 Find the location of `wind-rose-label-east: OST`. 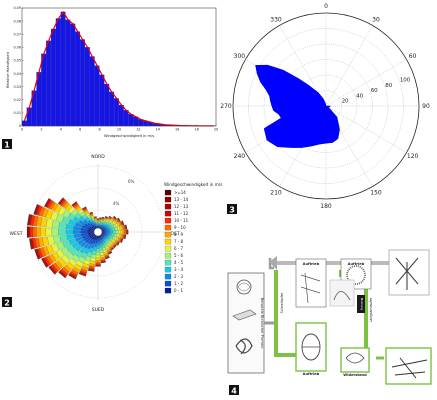

wind-rose-label-east: OST is located at coordinates (174, 234).